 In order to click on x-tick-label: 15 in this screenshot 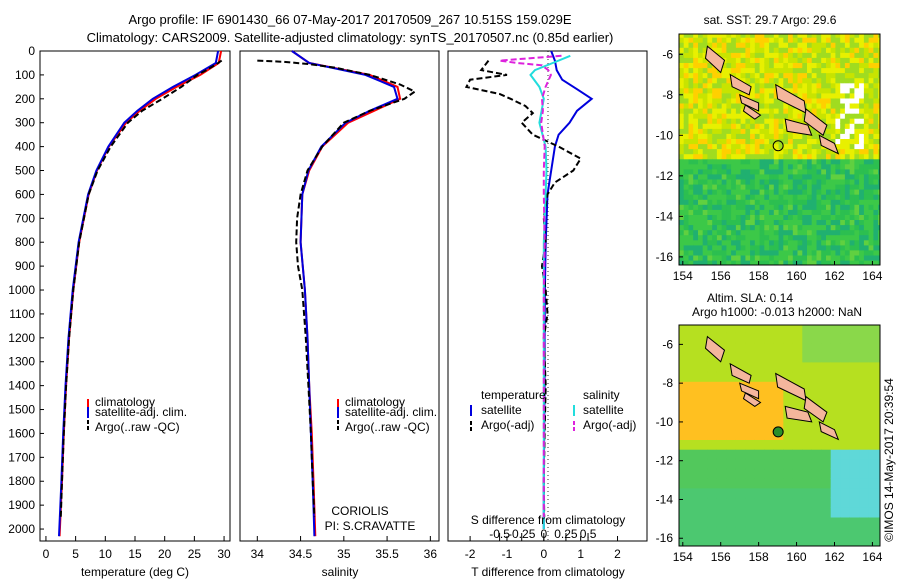, I will do `click(135, 554)`.